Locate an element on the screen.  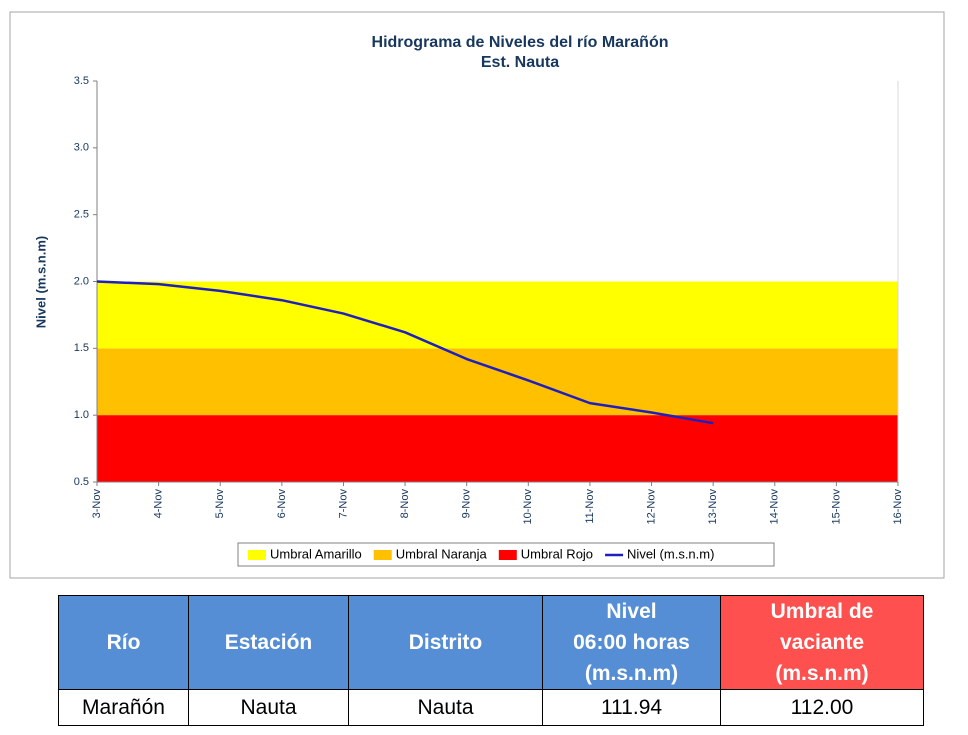
header-cell: Umbral de vaciante (m.s.n.m) is located at coordinates (822, 642).